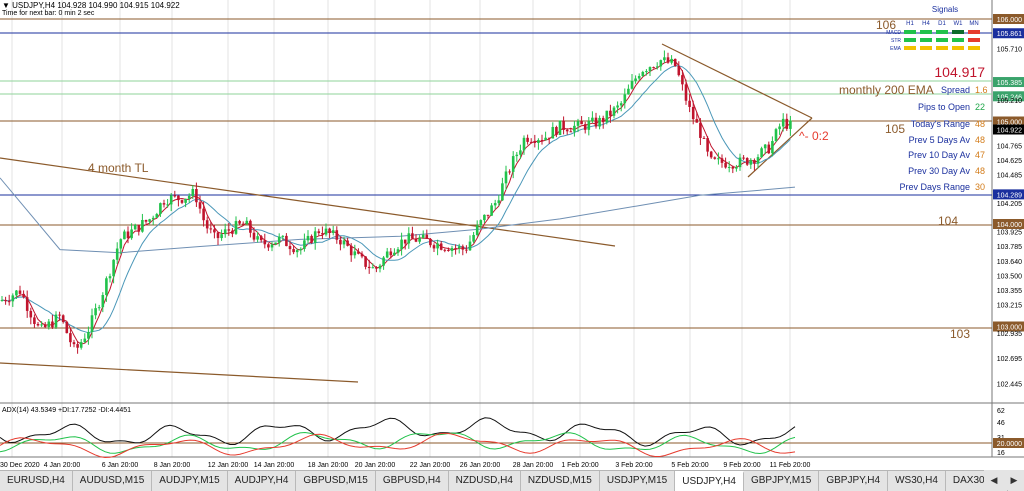 The height and width of the screenshot is (491, 1024). Describe the element at coordinates (113, 481) in the screenshot. I see `chart-tab: AUDUSD,M15` at that location.